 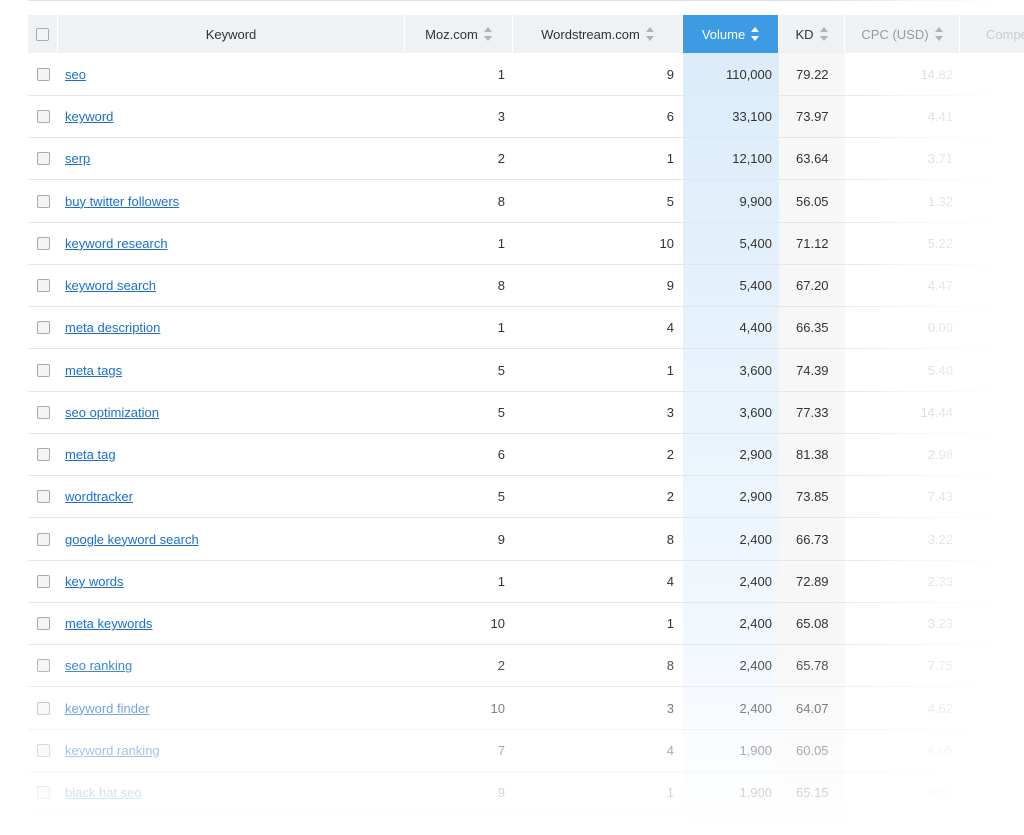 I want to click on keyword-link: google keyword search, so click(x=132, y=539).